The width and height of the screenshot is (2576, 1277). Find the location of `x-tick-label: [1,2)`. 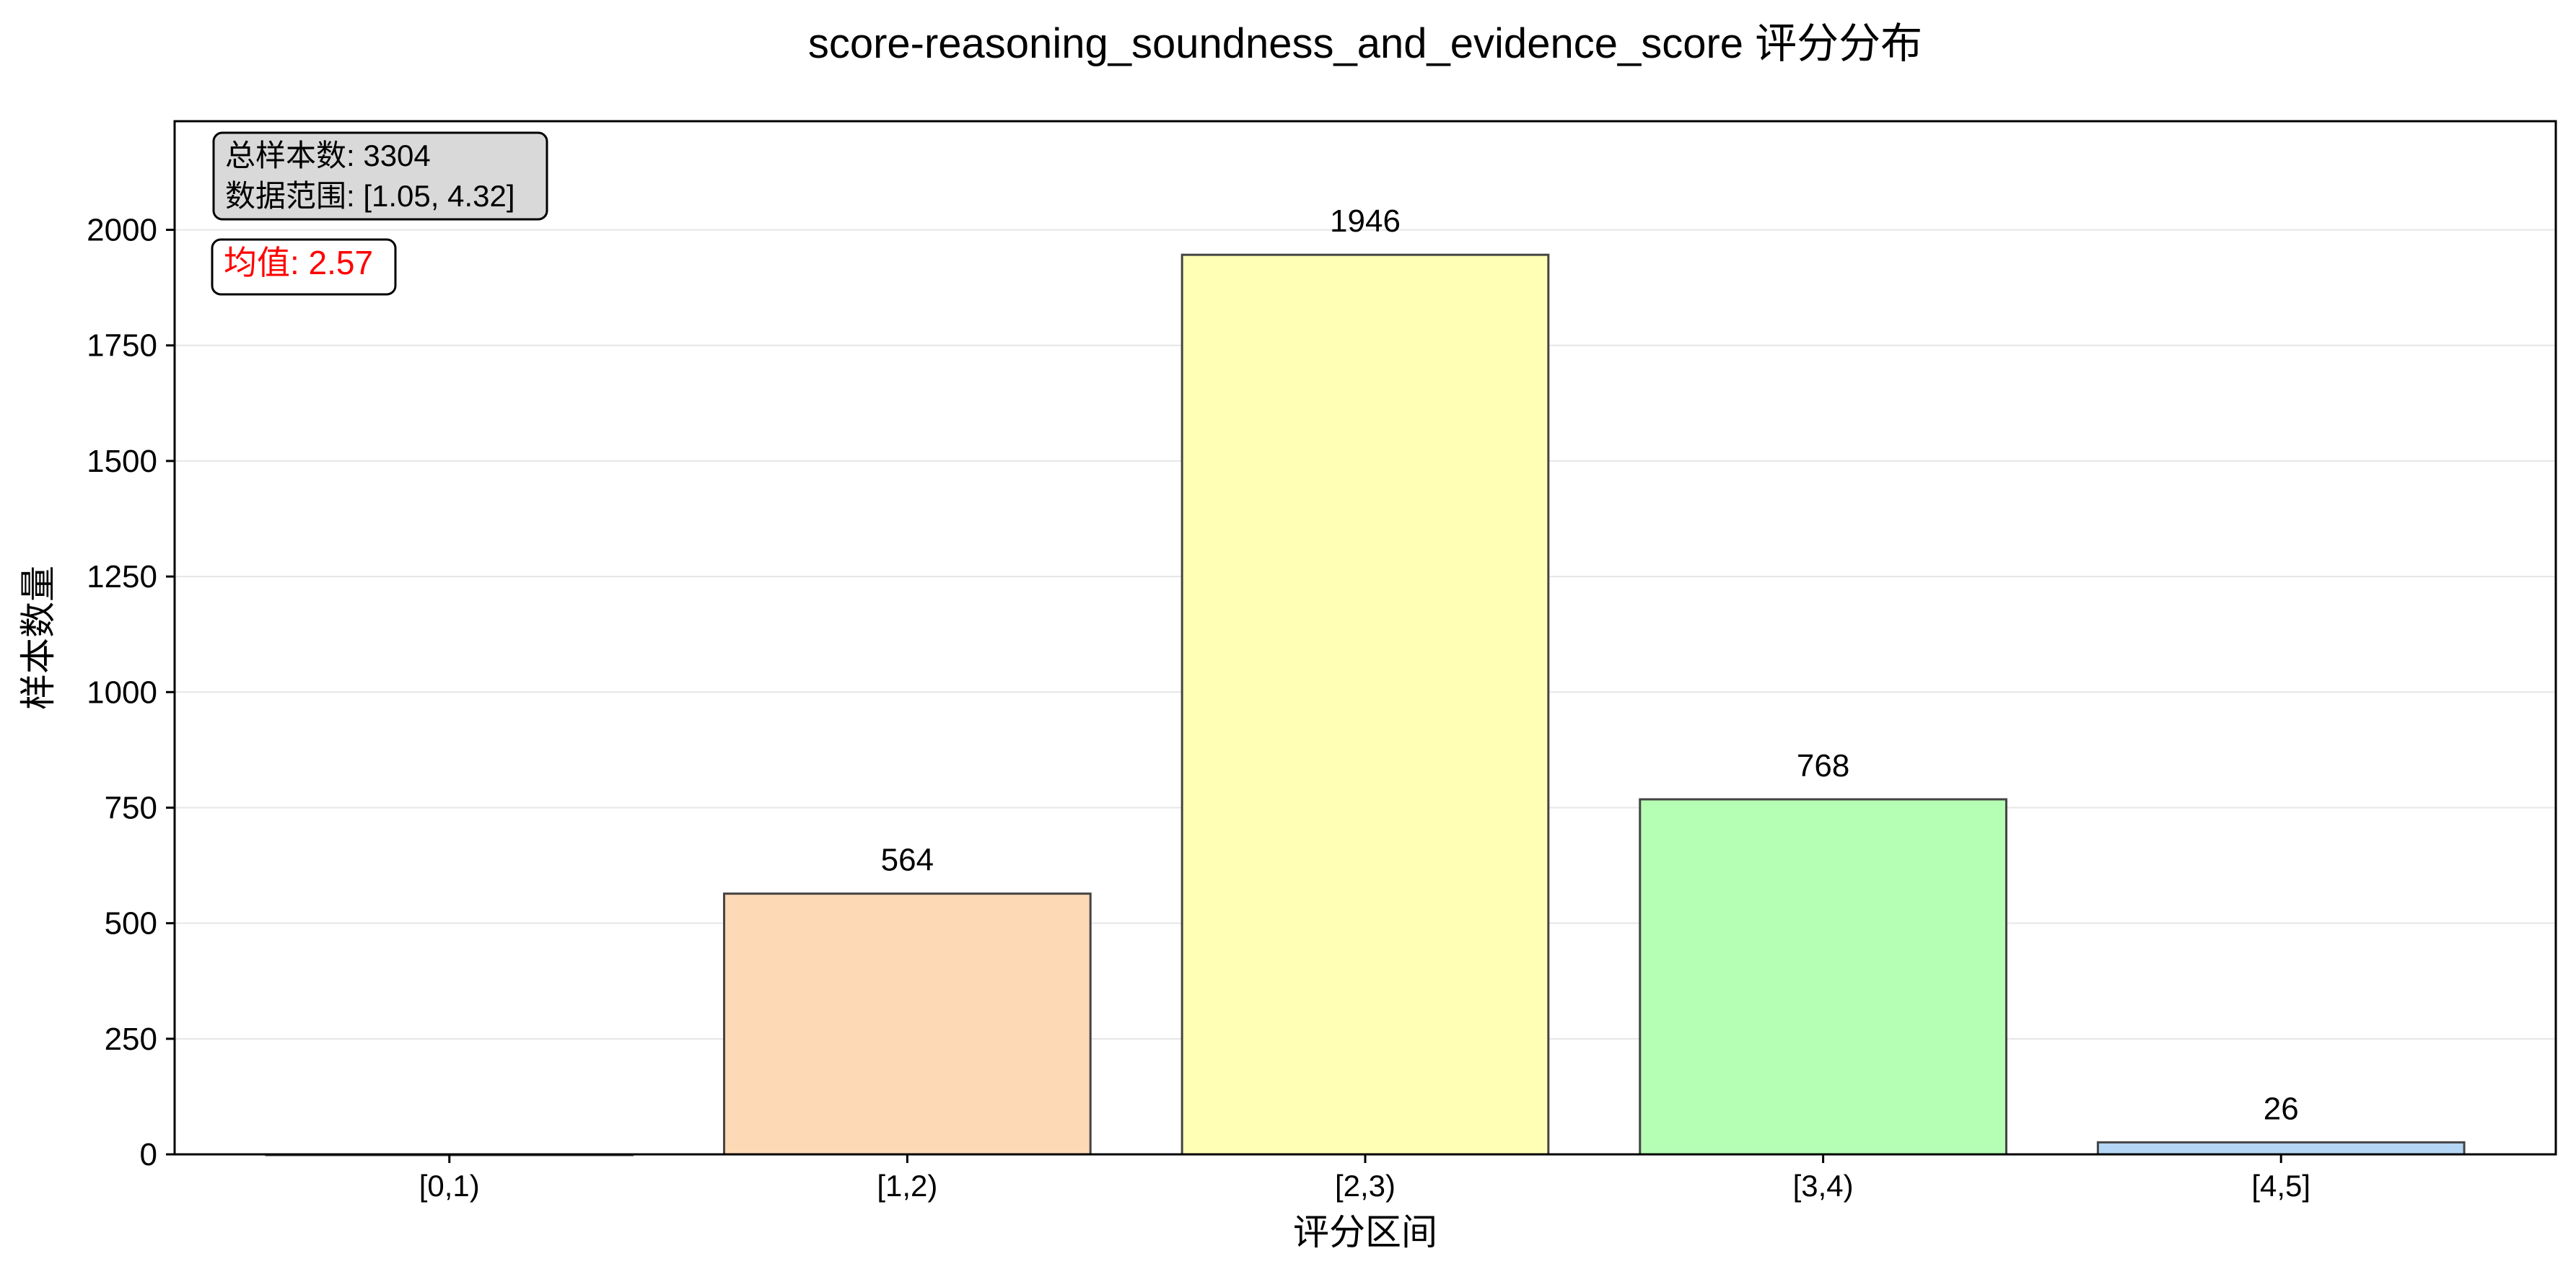

x-tick-label: [1,2) is located at coordinates (907, 1186).